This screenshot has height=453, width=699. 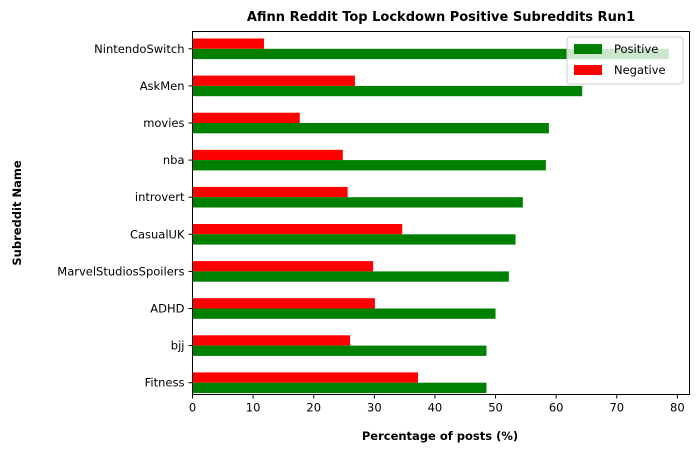 What do you see at coordinates (440, 436) in the screenshot?
I see `x-axis-label: Percentage of posts (%)` at bounding box center [440, 436].